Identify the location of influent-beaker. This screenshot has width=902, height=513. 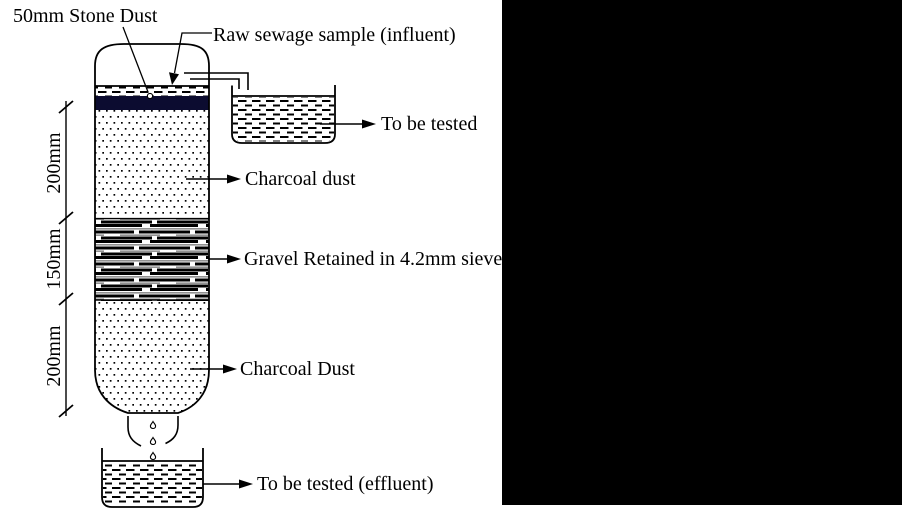
(283, 114).